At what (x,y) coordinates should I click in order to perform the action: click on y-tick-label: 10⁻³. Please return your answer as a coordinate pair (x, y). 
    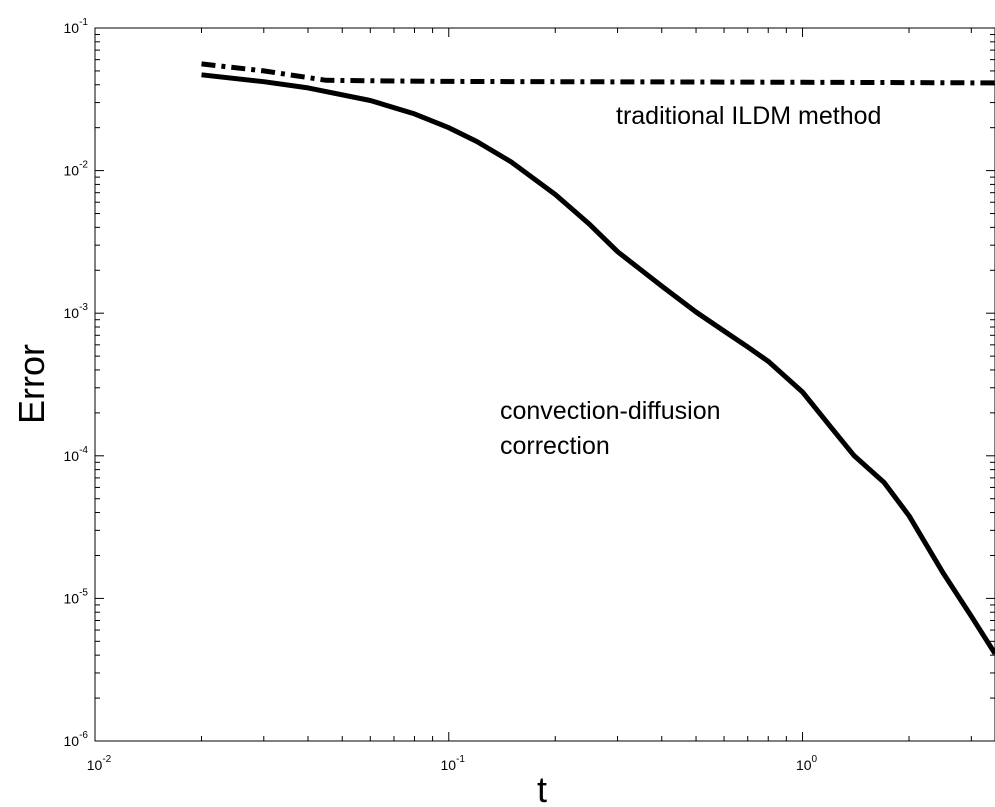
    Looking at the image, I should click on (76, 311).